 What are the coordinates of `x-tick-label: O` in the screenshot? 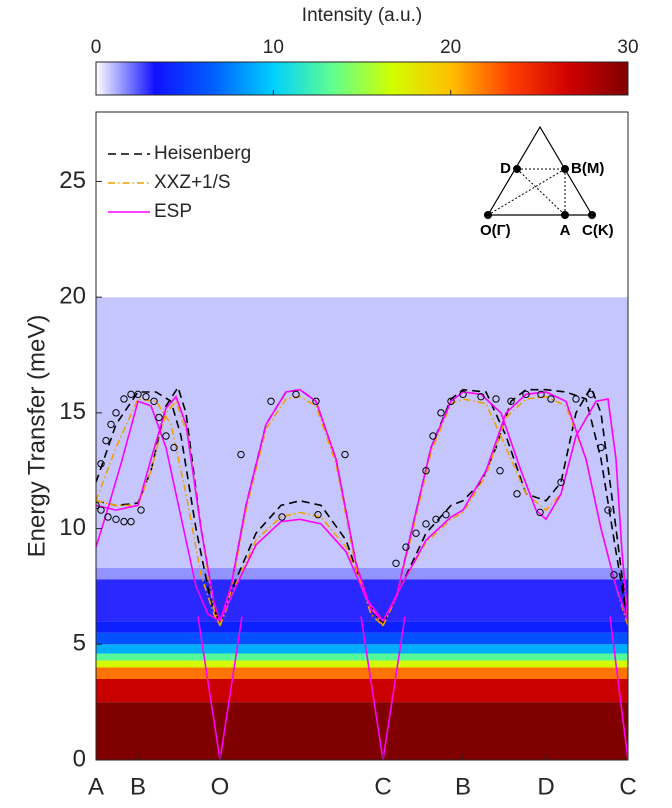 It's located at (220, 786).